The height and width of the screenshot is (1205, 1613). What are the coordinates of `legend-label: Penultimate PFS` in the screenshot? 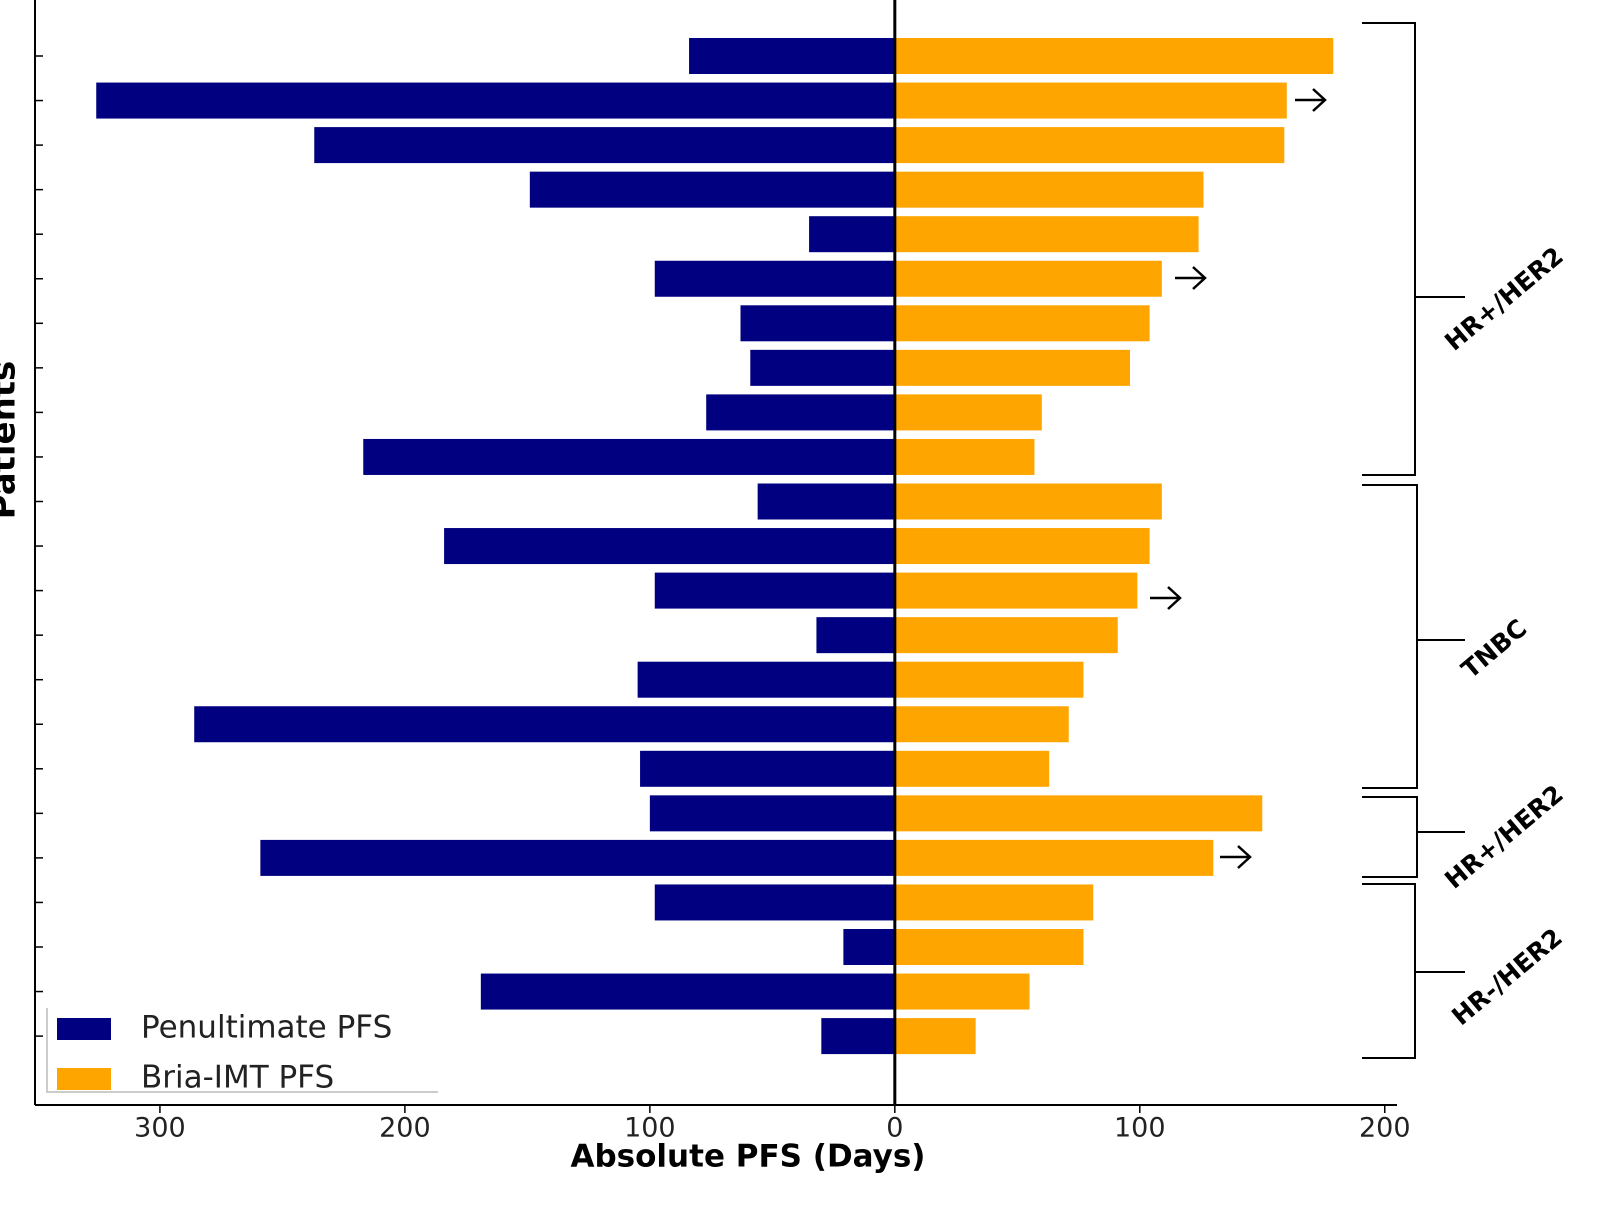 It's located at (266, 1028).